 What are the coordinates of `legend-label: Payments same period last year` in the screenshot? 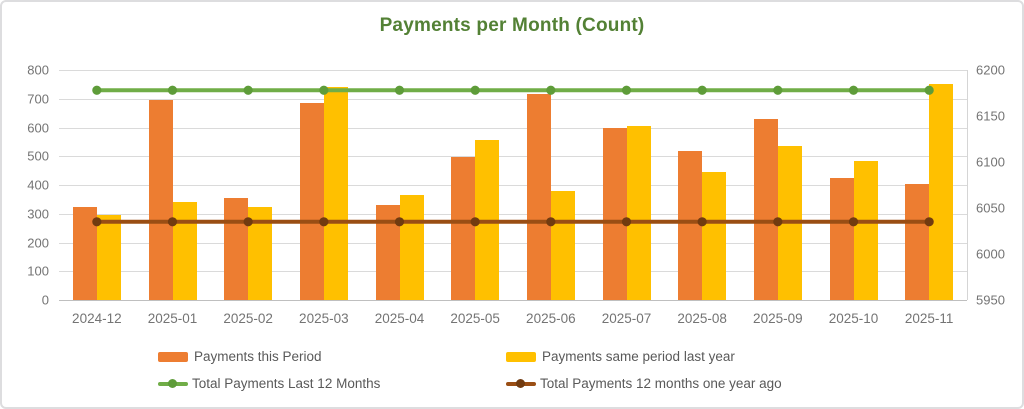 It's located at (638, 356).